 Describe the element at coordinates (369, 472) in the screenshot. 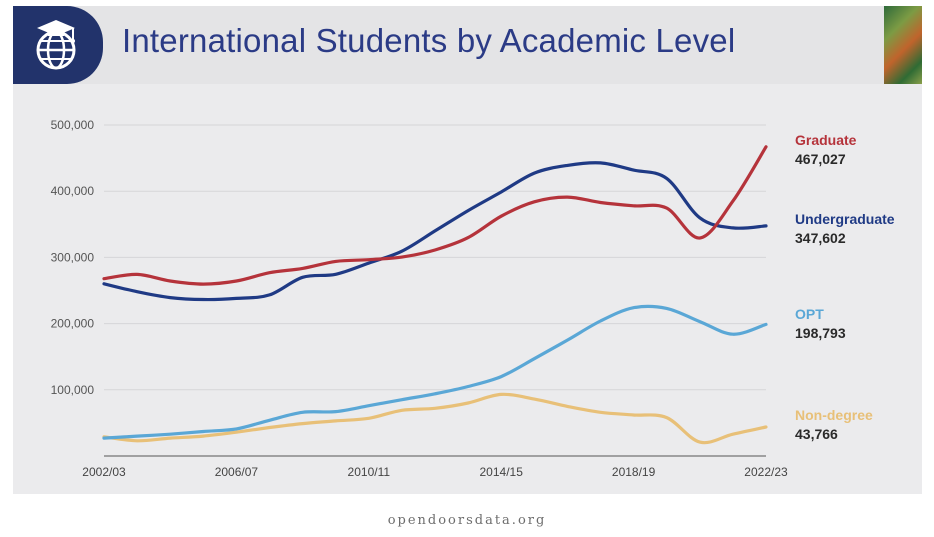

I see `x-tick-label: 2010/11` at that location.